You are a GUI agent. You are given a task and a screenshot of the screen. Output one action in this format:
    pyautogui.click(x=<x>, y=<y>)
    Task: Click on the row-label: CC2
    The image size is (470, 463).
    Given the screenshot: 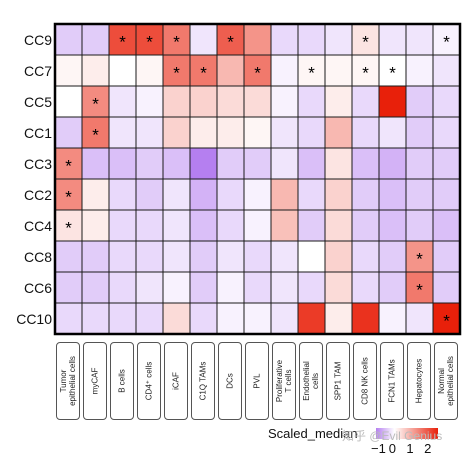 What is the action you would take?
    pyautogui.click(x=37, y=194)
    